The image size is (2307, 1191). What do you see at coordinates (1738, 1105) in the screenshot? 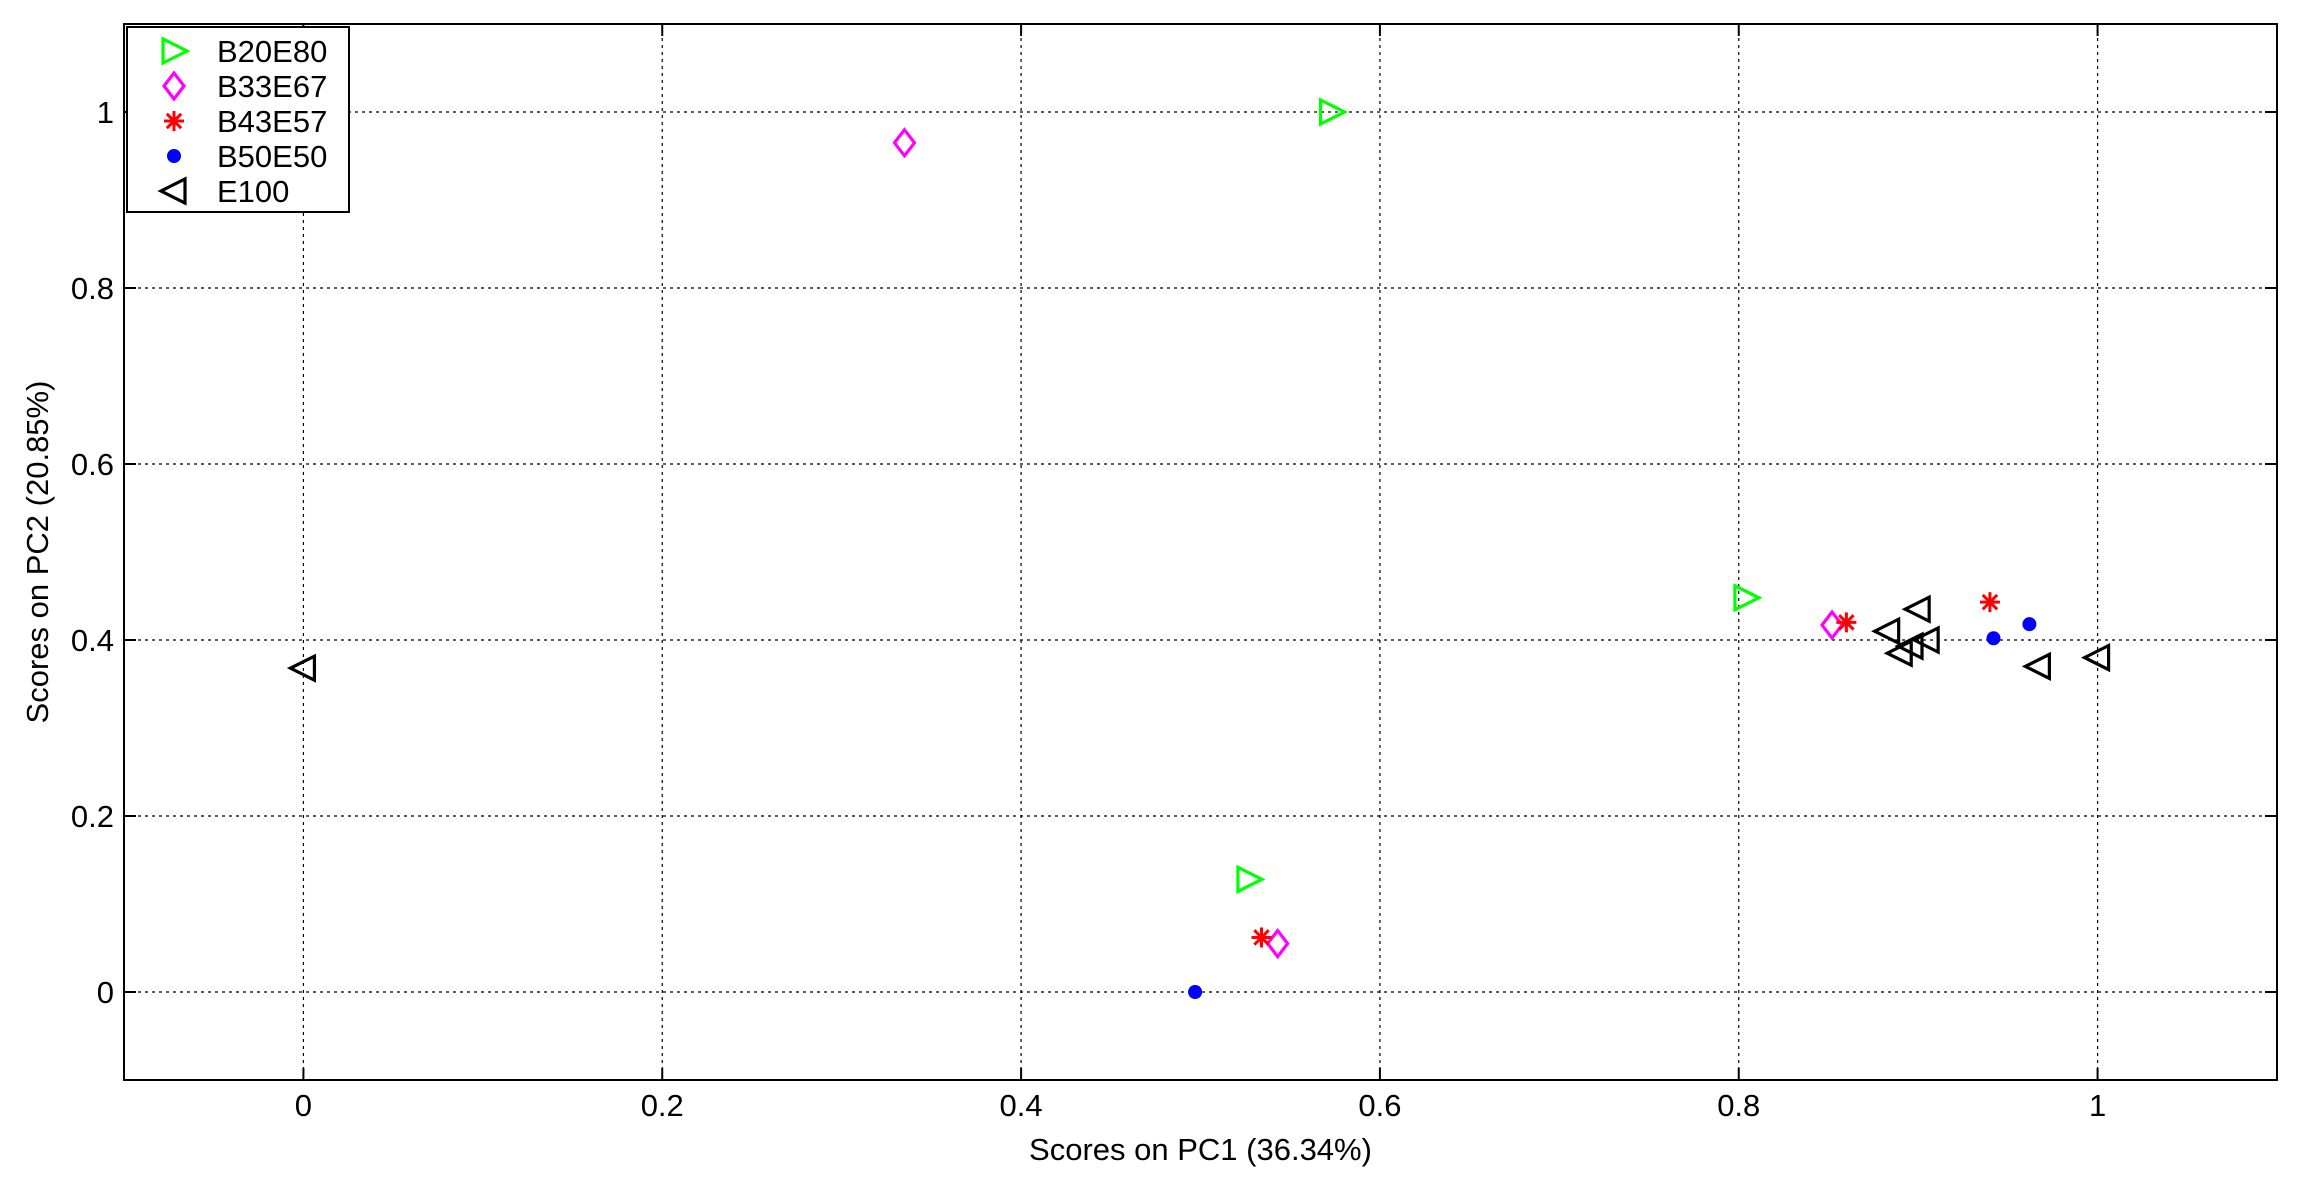
I see `x-tick-label: 0.8` at bounding box center [1738, 1105].